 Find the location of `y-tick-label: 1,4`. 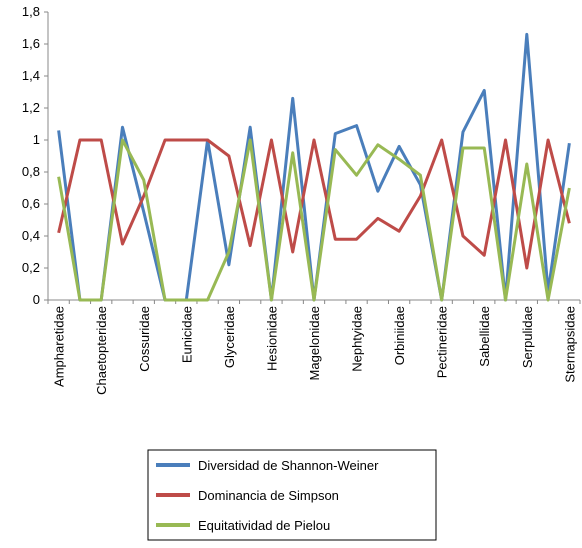

y-tick-label: 1,4 is located at coordinates (31, 75).